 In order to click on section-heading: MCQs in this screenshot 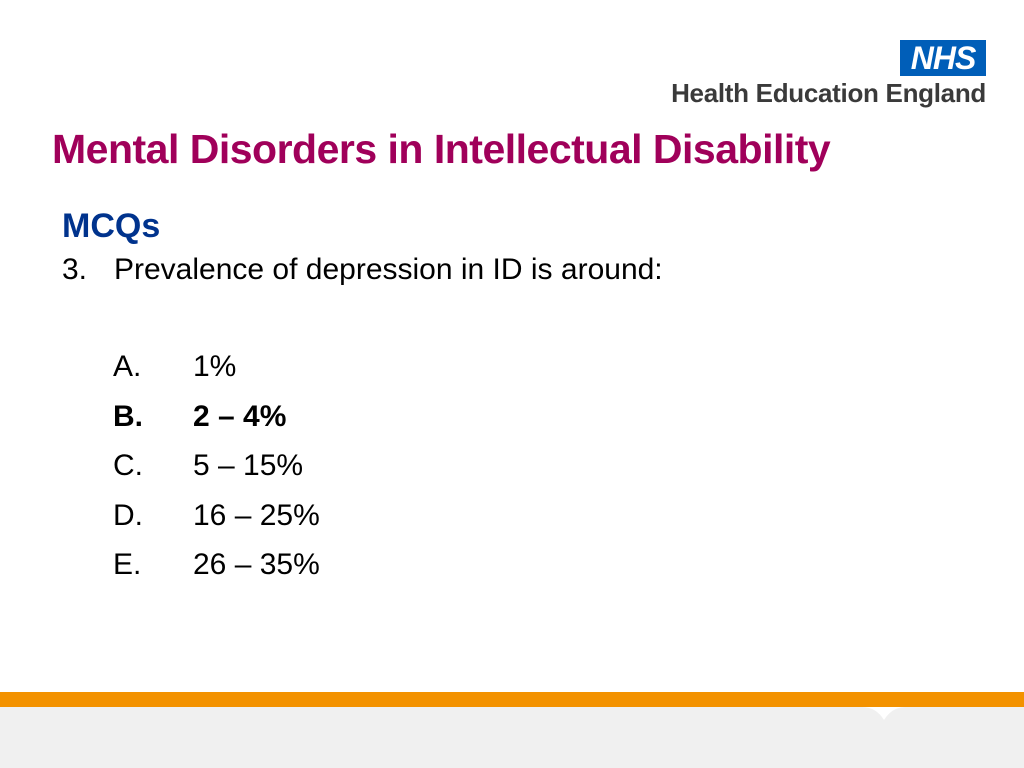, I will do `click(111, 226)`.